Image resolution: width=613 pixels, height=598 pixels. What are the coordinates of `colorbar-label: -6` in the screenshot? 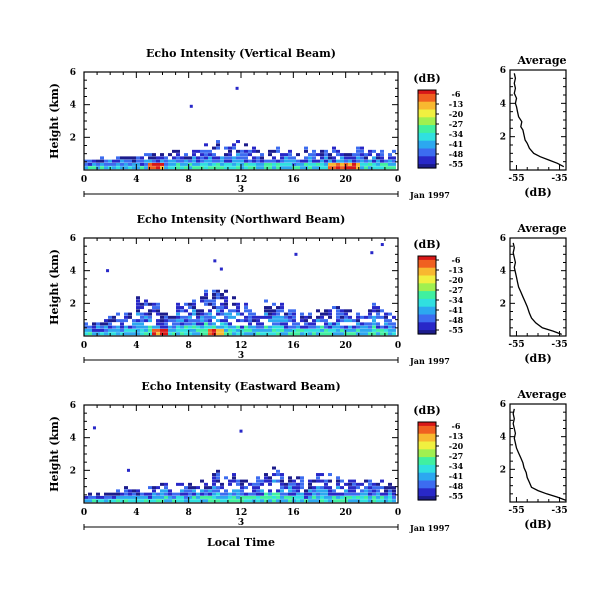 It's located at (456, 94).